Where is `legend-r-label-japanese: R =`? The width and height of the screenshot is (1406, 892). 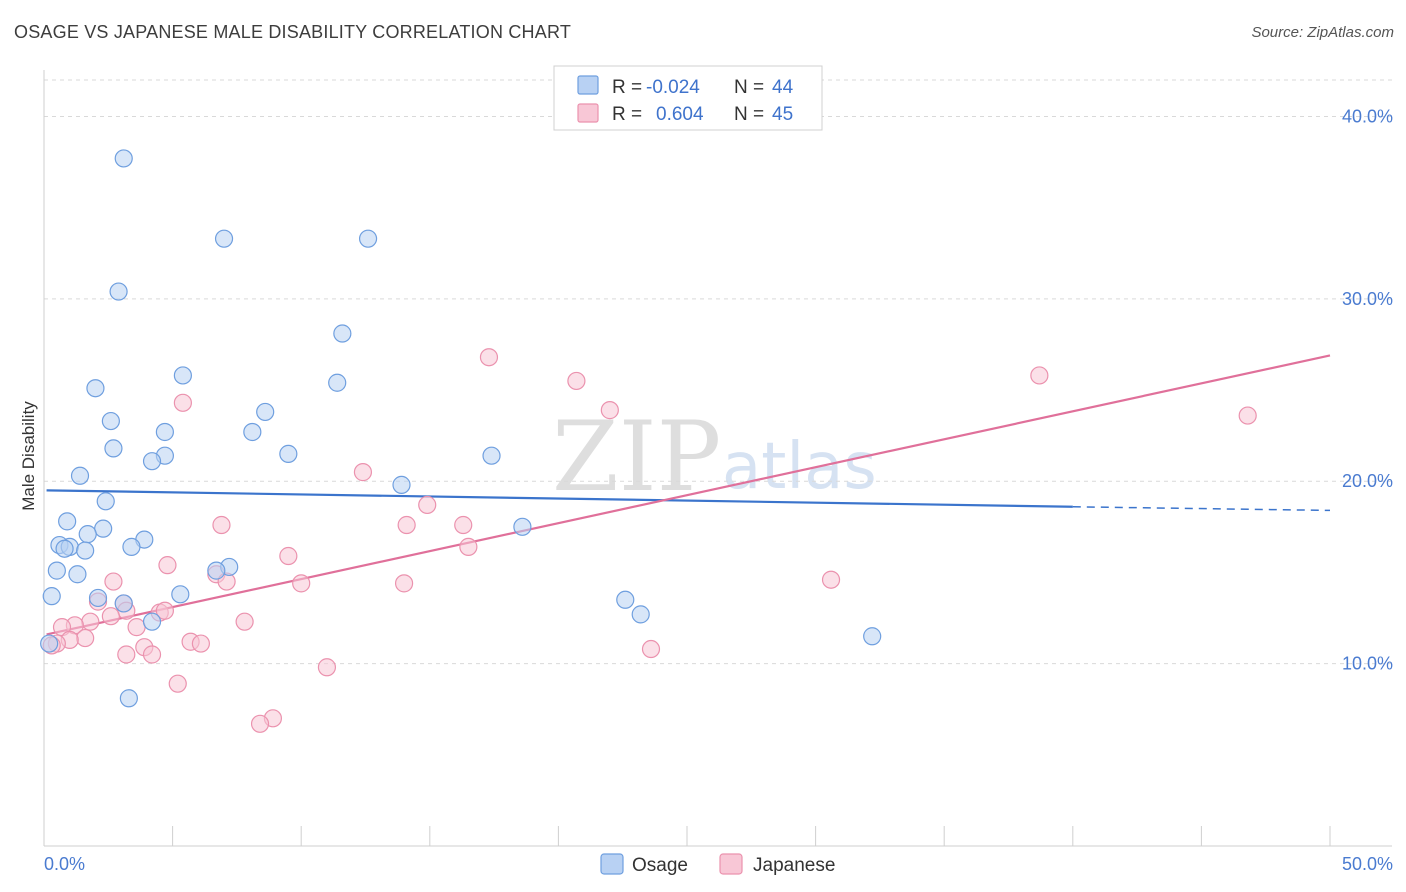
legend-r-label-japanese: R = is located at coordinates (627, 114).